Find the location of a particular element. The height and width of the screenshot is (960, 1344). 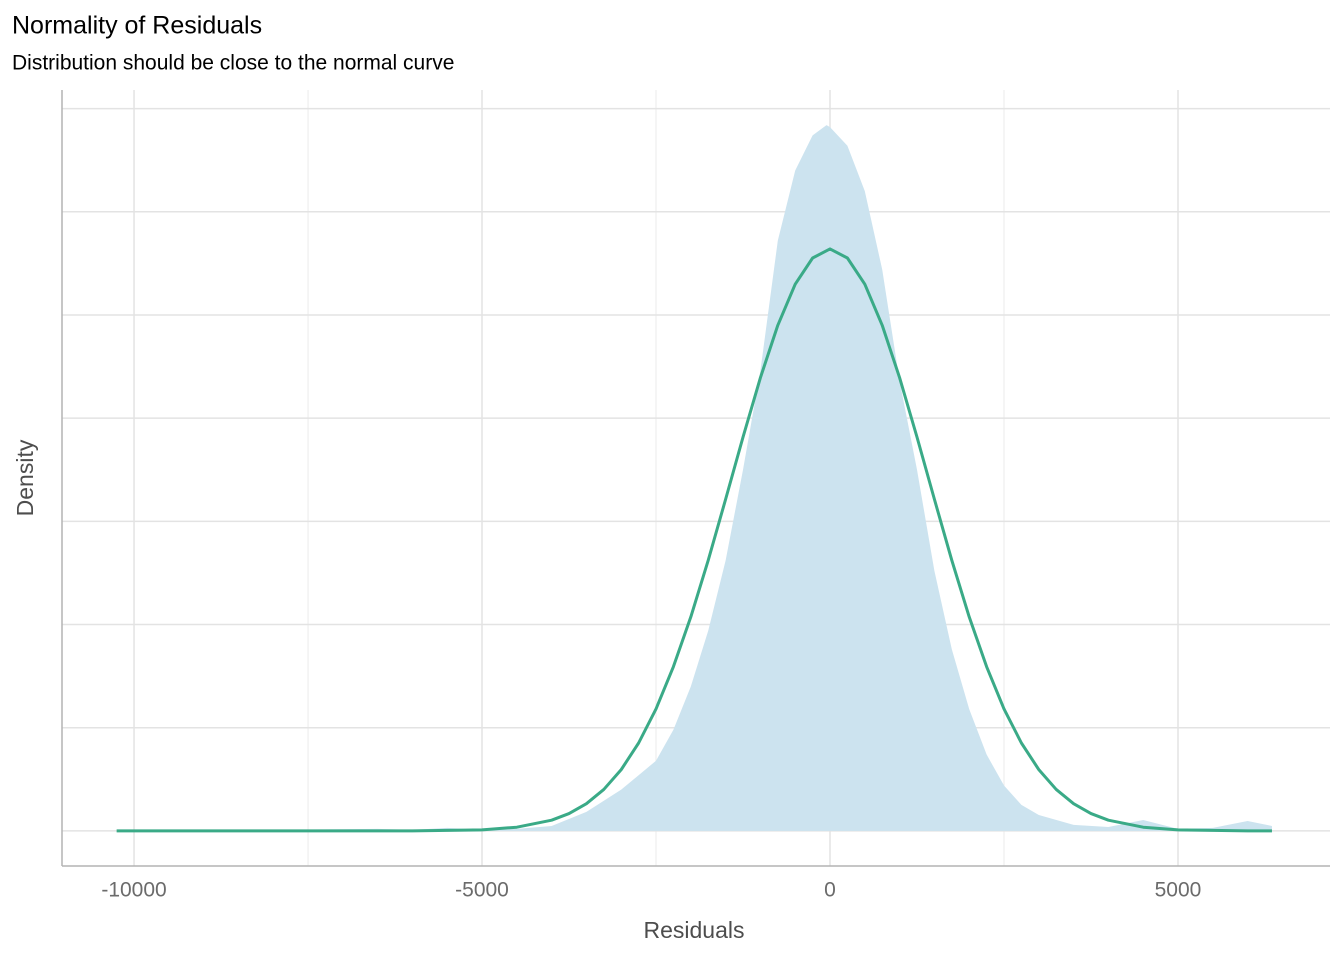

x-tick-label: -5000 is located at coordinates (482, 890).